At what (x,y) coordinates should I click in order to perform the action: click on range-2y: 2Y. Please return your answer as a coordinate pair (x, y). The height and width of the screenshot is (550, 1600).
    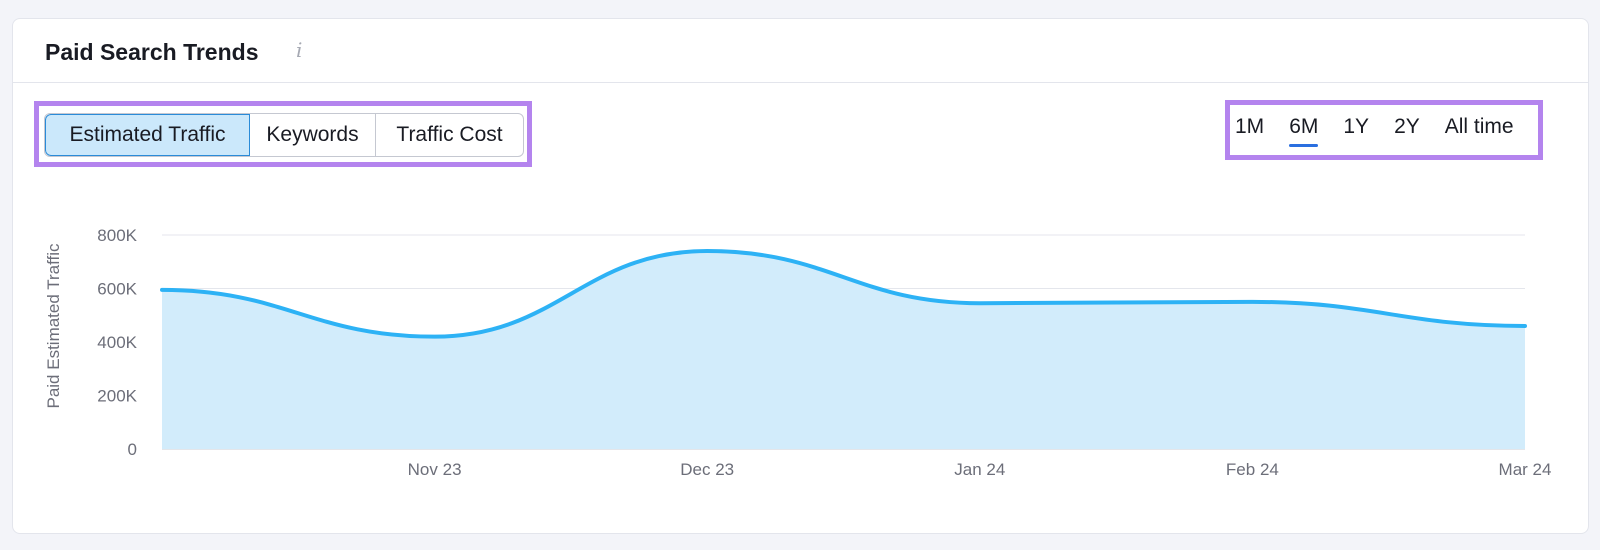
    Looking at the image, I should click on (1407, 126).